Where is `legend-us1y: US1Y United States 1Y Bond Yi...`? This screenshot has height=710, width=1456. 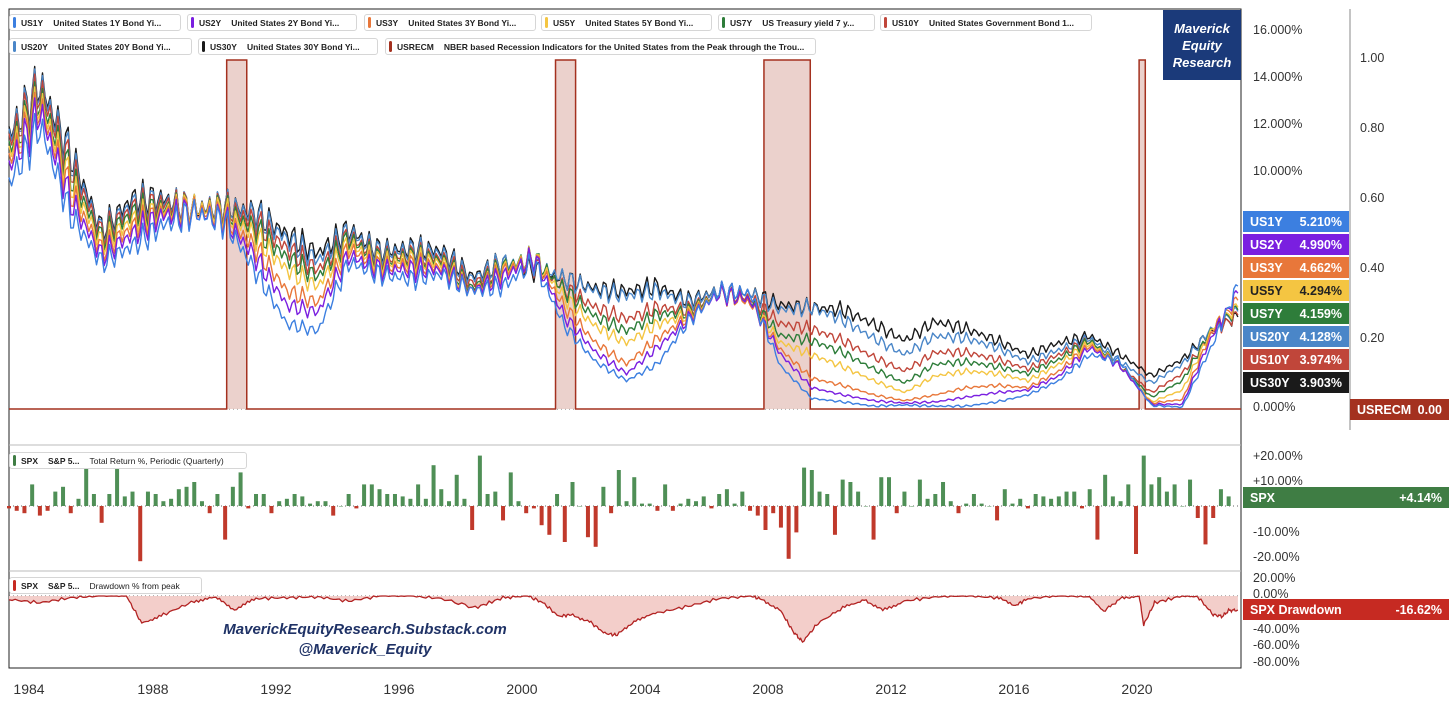
legend-us1y: US1Y United States 1Y Bond Yi... is located at coordinates (95, 22).